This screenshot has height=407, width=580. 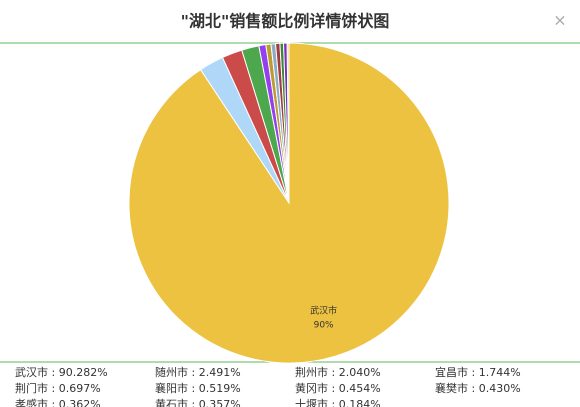 I want to click on legend-entry: 襄樊市 : 0.430%, so click(x=478, y=388).